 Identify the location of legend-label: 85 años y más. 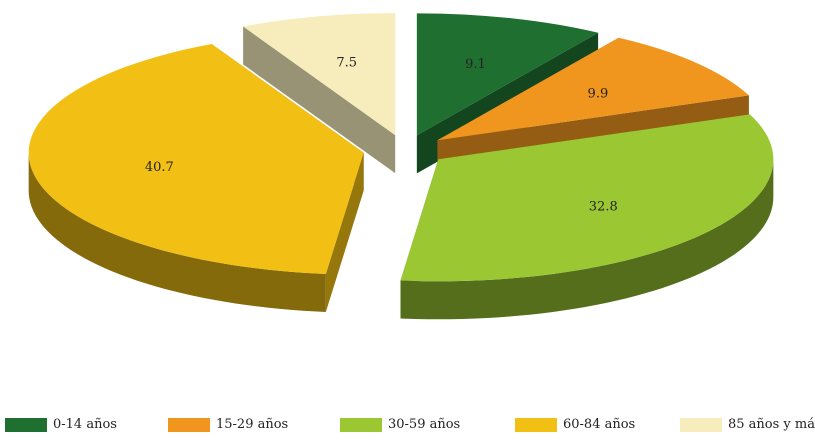
(771, 424).